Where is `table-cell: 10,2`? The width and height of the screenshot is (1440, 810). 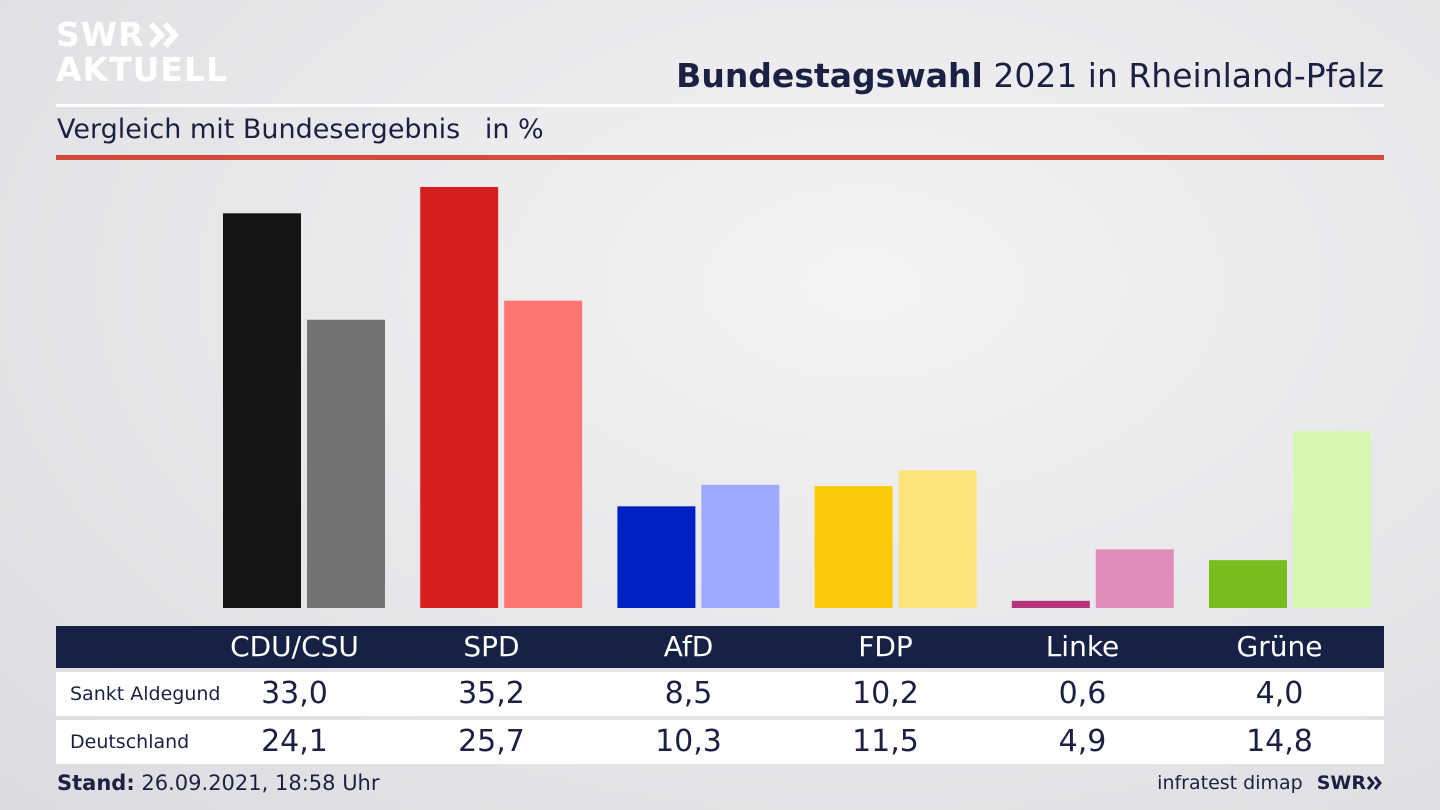 table-cell: 10,2 is located at coordinates (885, 693).